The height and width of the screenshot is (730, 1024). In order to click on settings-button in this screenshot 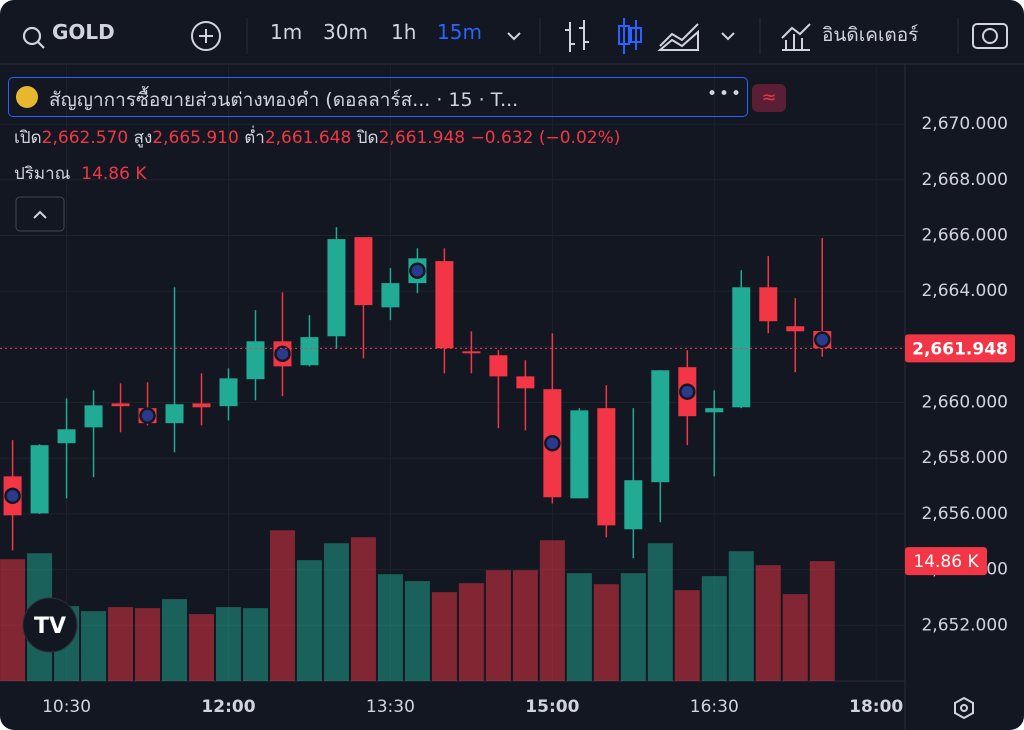, I will do `click(964, 708)`.